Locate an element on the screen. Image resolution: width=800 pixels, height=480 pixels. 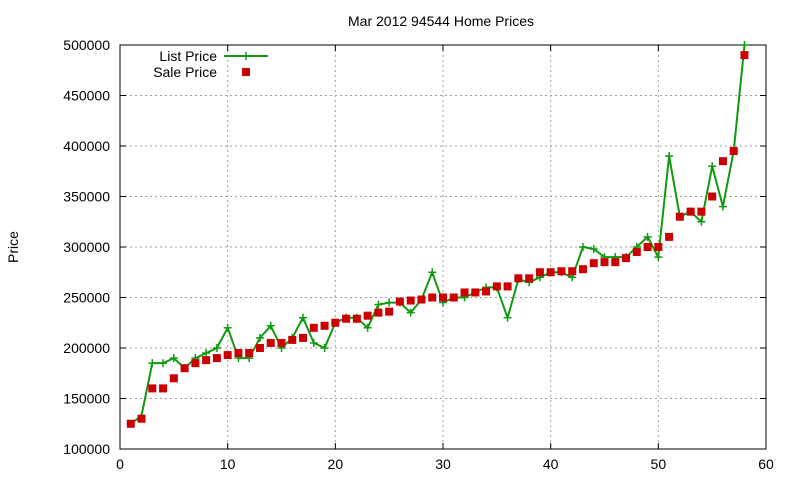
x-tick-label: 40 is located at coordinates (551, 464).